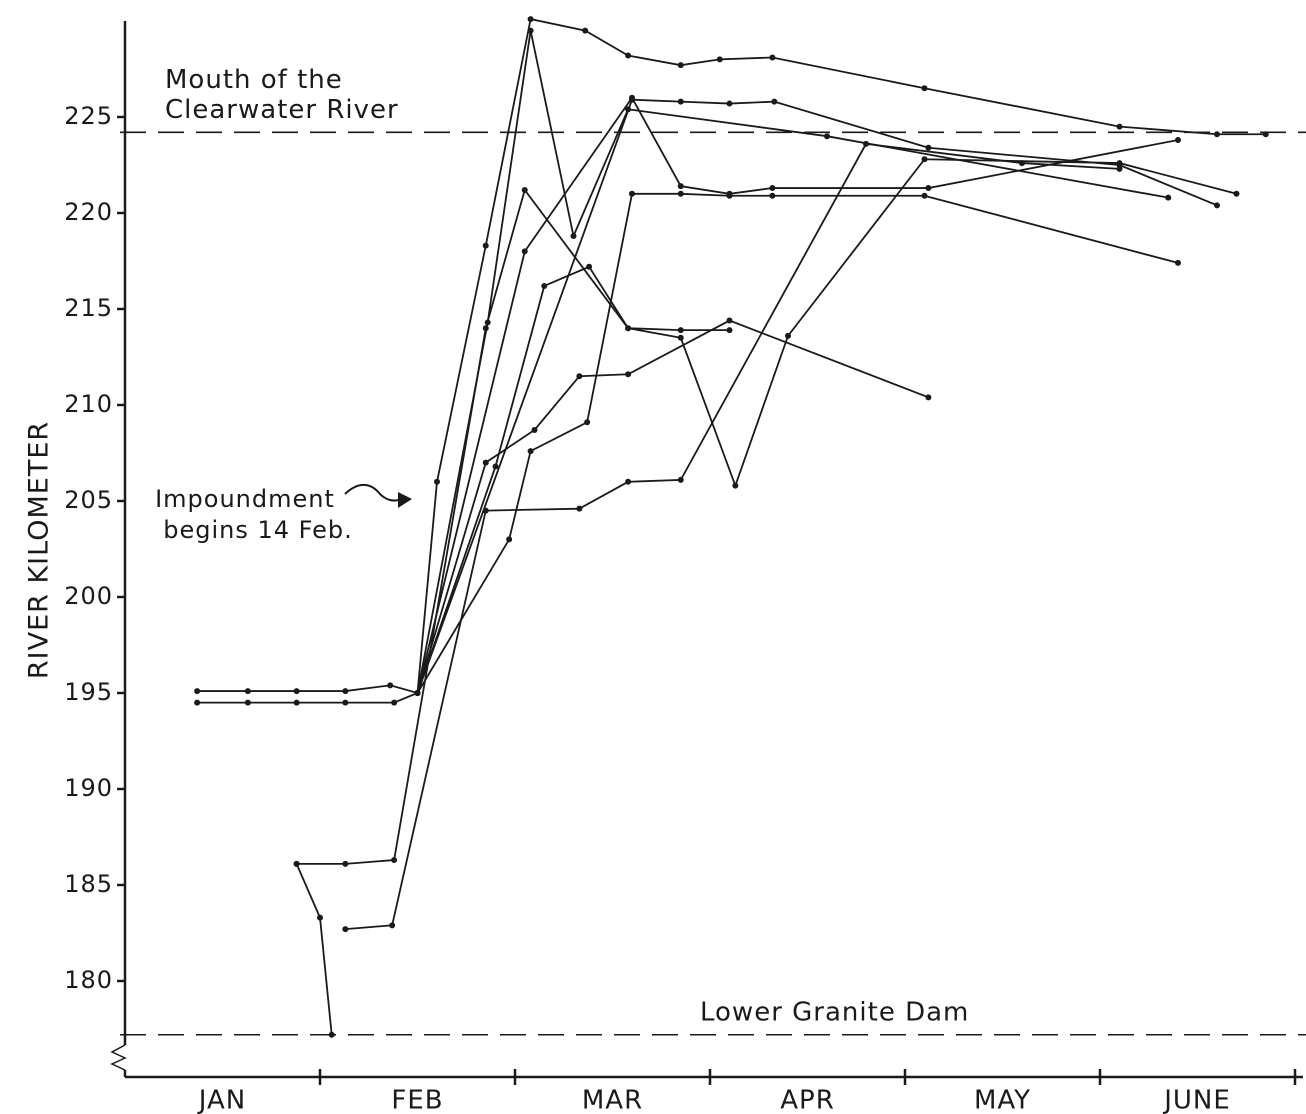  What do you see at coordinates (254, 80) in the screenshot?
I see `reference-label: Mouth of the` at bounding box center [254, 80].